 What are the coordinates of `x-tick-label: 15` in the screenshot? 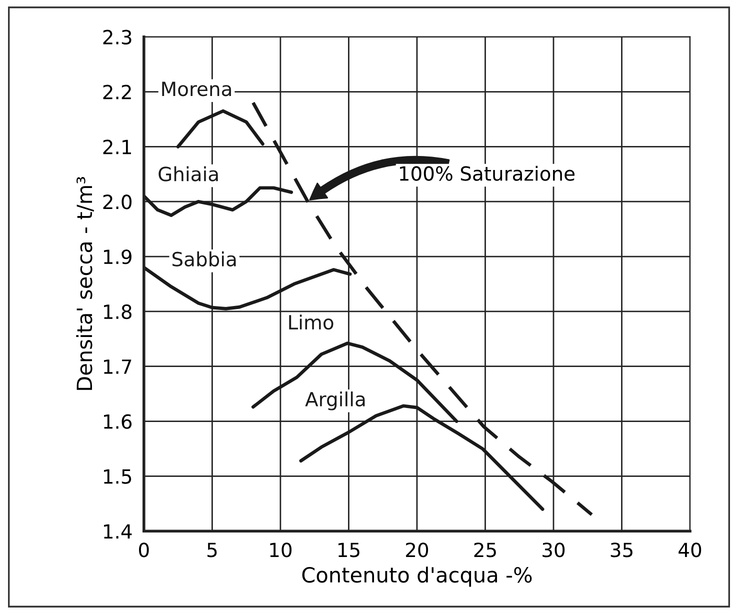 It's located at (349, 550).